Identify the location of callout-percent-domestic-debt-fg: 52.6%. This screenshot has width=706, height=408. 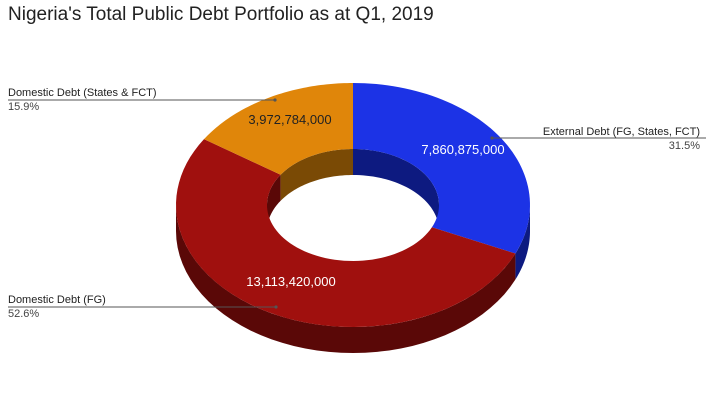
(24, 314).